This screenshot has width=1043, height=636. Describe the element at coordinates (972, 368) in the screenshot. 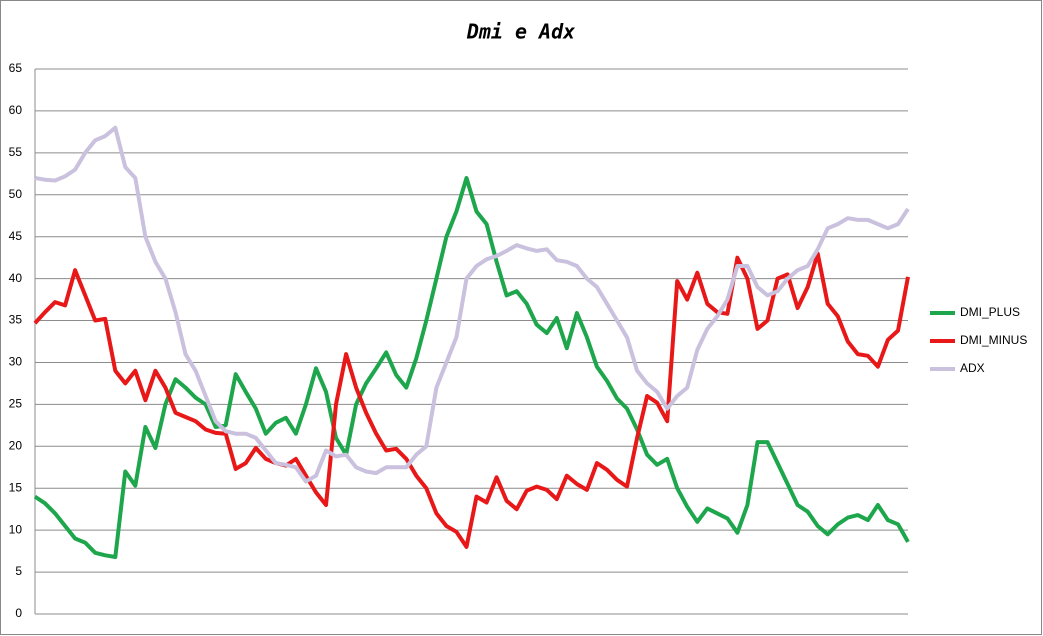

I see `legend-label: ADX` at that location.